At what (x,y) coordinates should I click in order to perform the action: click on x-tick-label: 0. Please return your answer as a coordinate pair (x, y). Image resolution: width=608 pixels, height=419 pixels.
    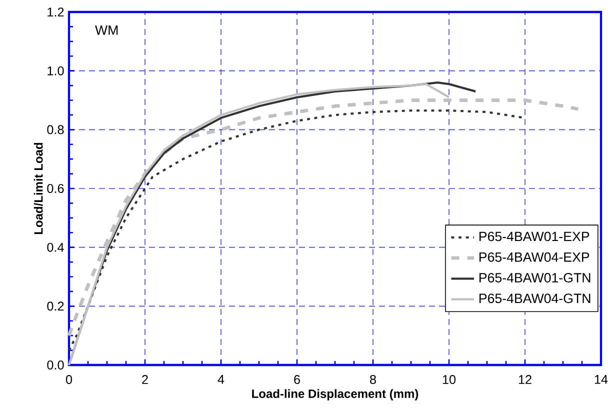
    Looking at the image, I should click on (69, 379).